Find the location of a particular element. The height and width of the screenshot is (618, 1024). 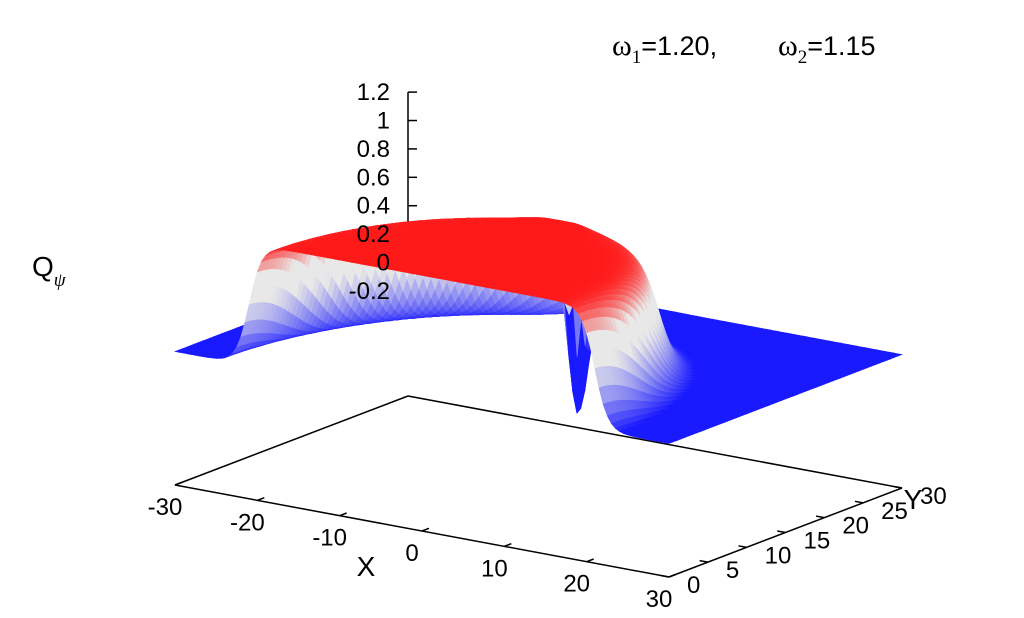

z-axis-label-sub: ψ is located at coordinates (60, 280).